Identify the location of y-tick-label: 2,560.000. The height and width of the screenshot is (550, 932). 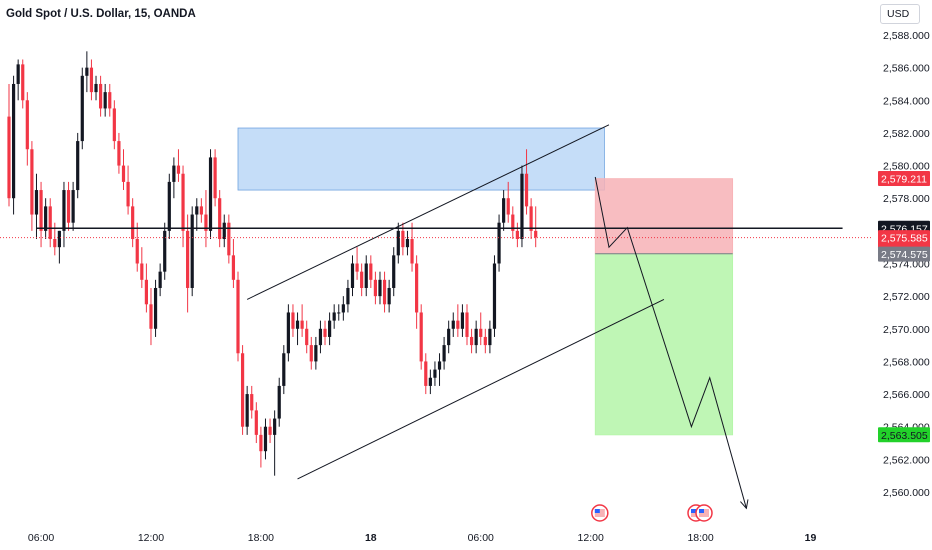
(906, 493).